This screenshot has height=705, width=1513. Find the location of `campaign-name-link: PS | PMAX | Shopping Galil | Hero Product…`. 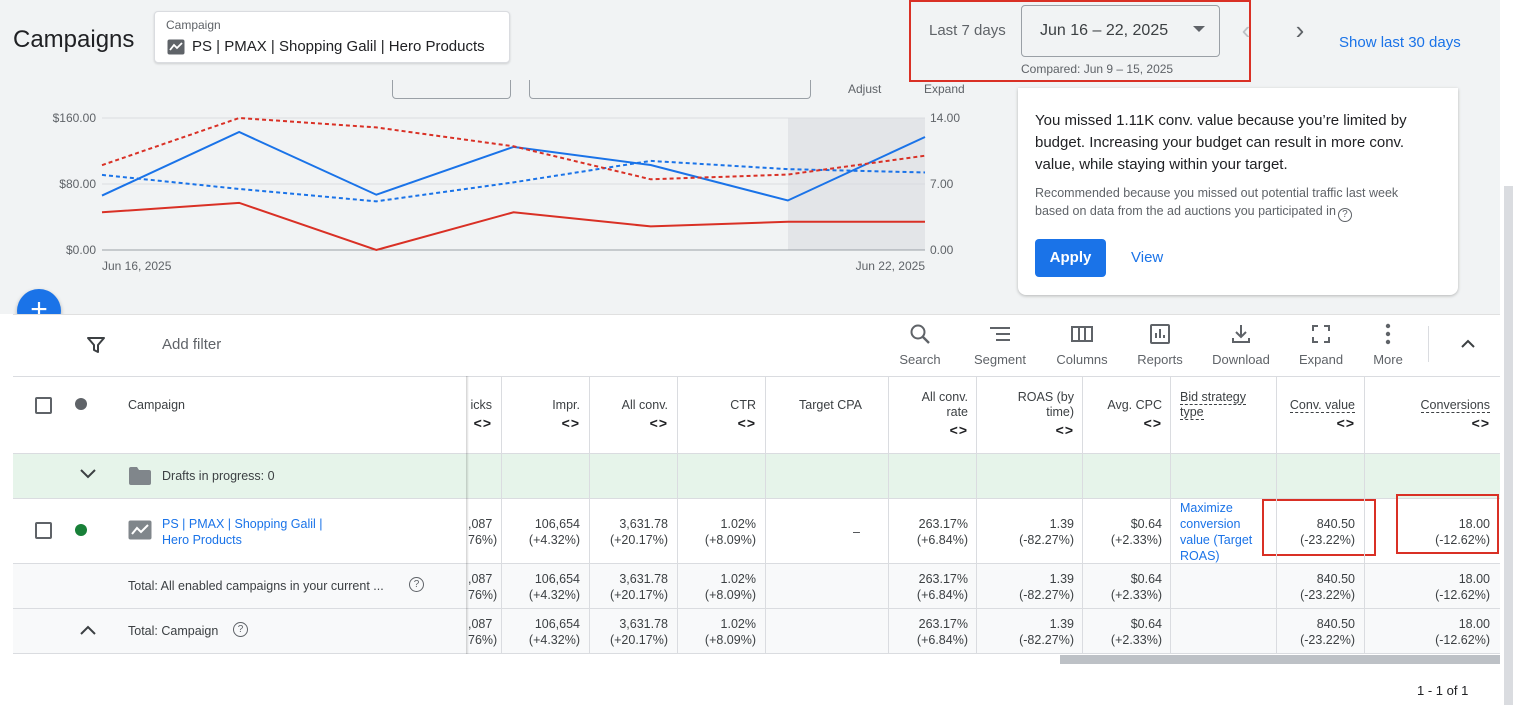

campaign-name-link: PS | PMAX | Shopping Galil | Hero Product… is located at coordinates (242, 532).